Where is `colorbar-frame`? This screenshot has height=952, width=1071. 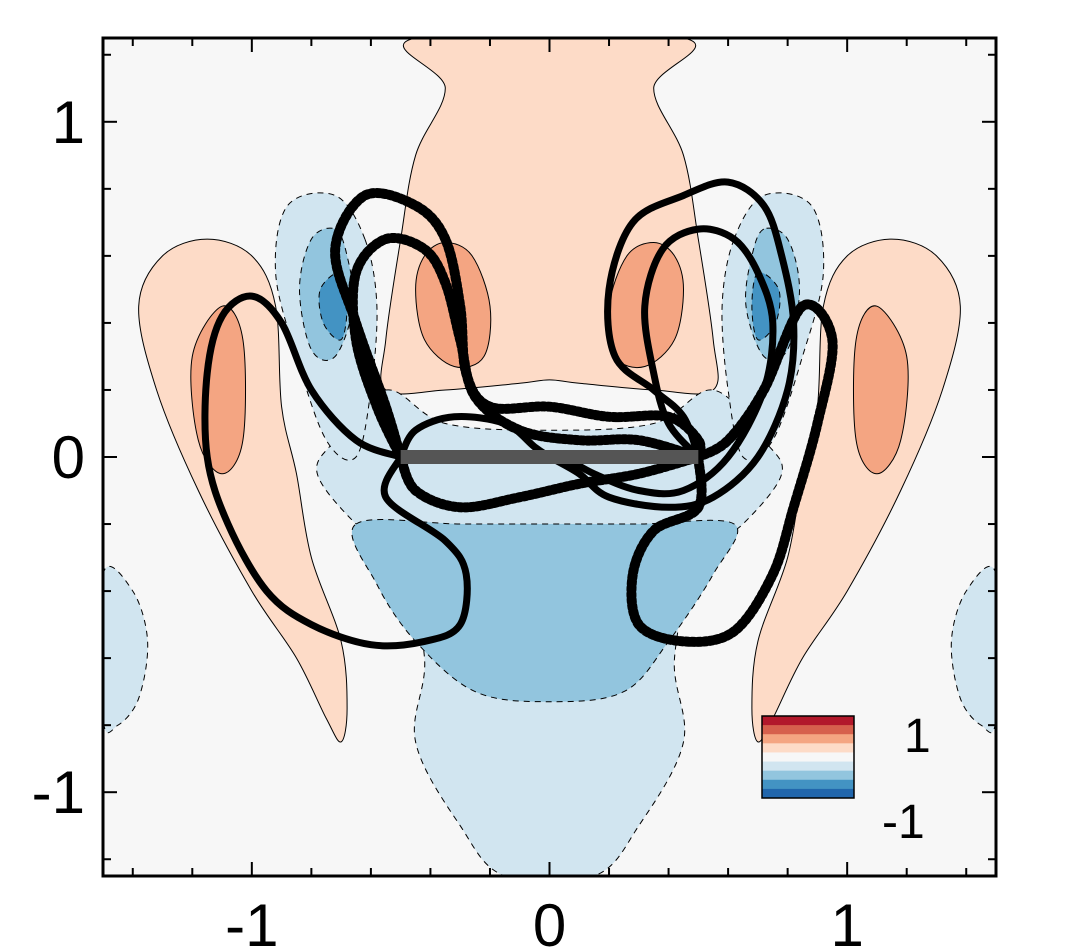
colorbar-frame is located at coordinates (808, 757).